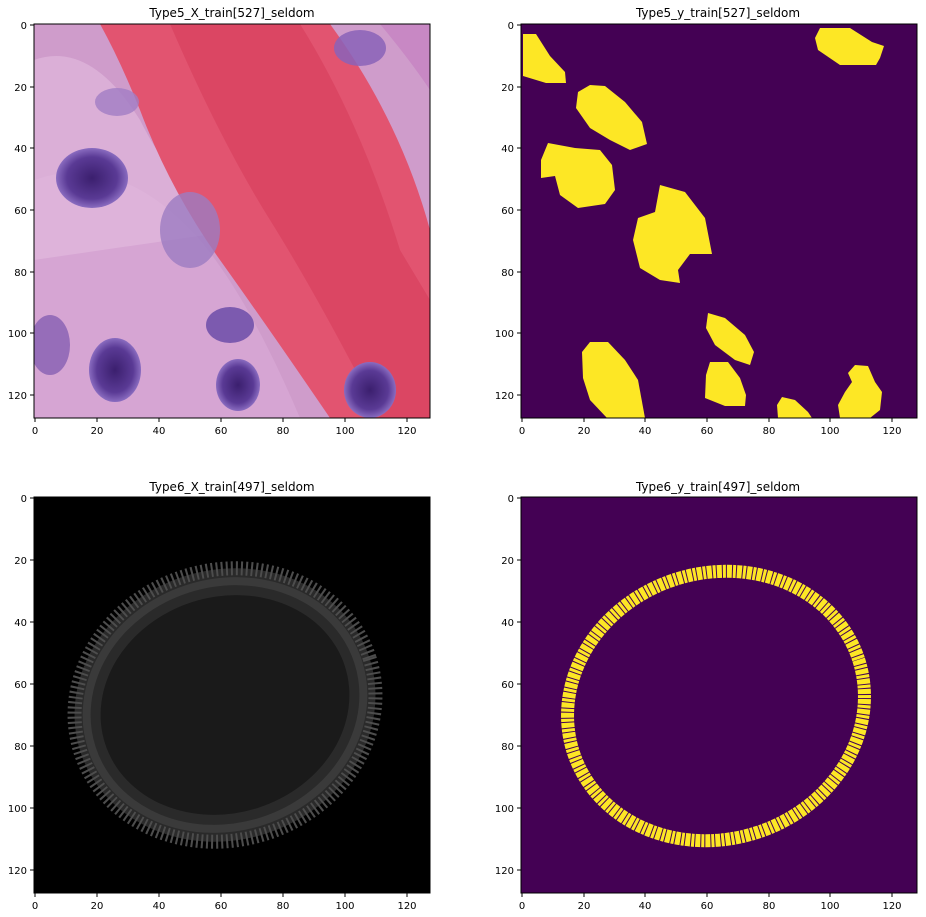 This screenshot has height=917, width=926. Describe the element at coordinates (716, 706) in the screenshot. I see `mask-ring` at that location.